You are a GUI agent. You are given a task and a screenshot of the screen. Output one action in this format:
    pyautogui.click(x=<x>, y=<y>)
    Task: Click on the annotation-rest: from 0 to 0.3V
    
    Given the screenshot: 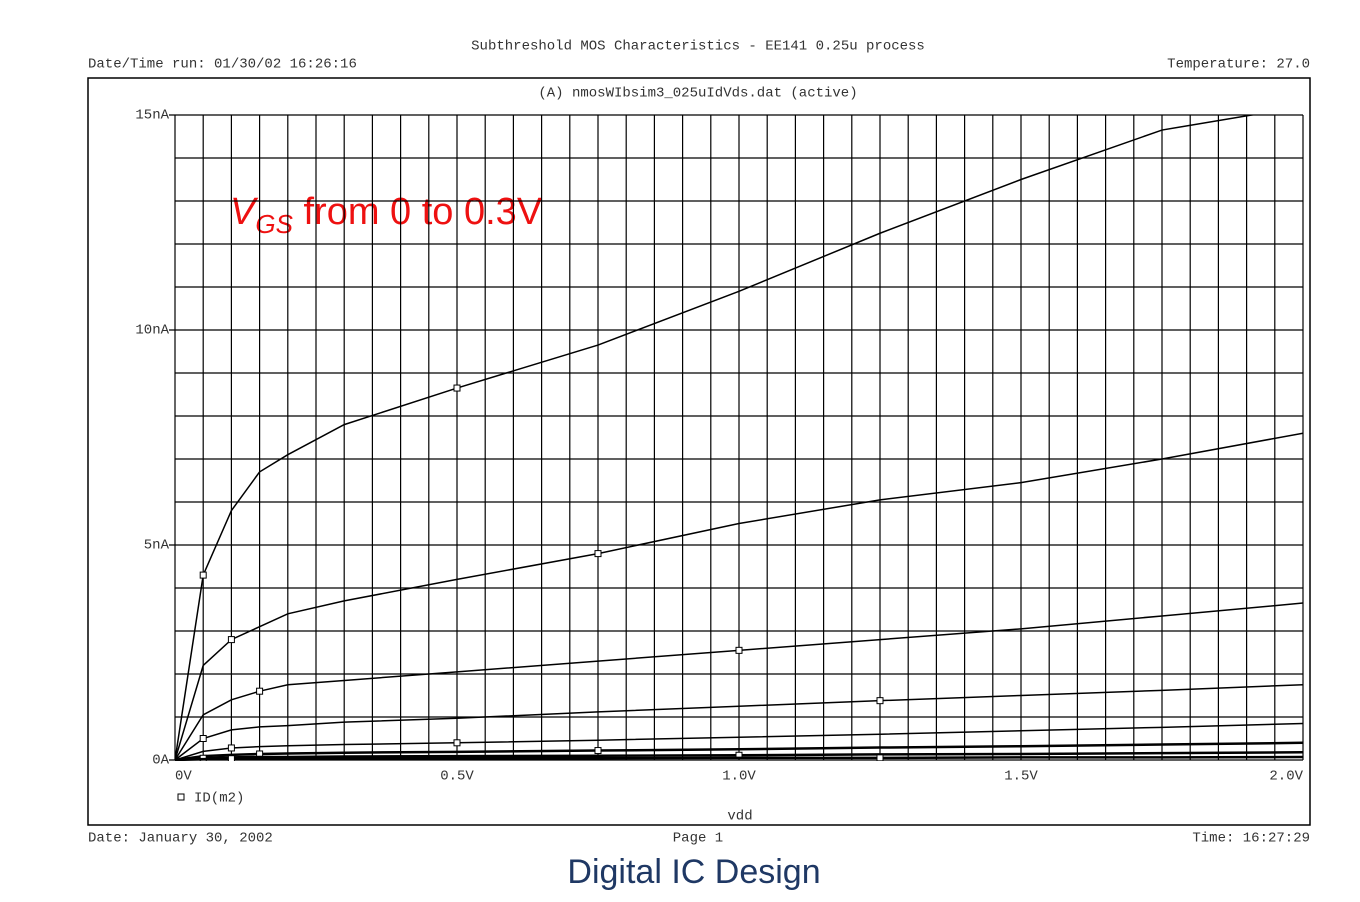 What is the action you would take?
    pyautogui.click(x=418, y=212)
    